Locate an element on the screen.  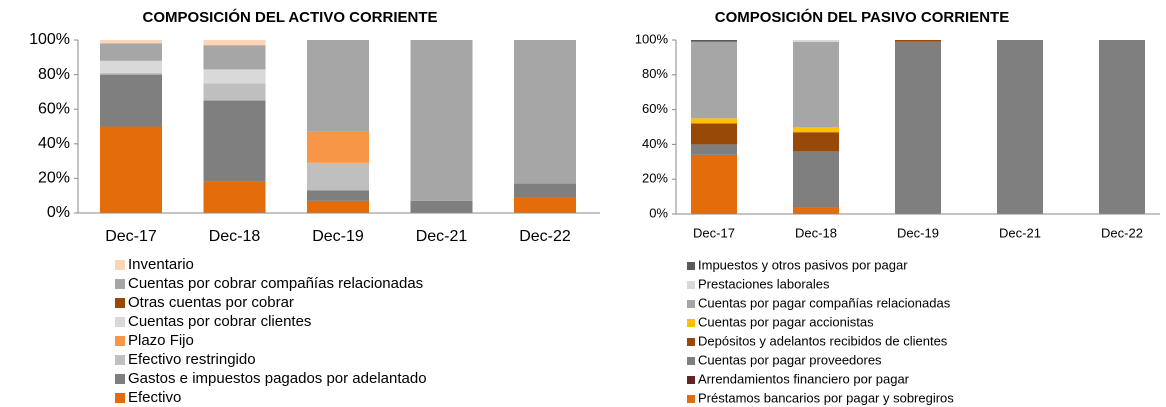
legend-label: Plazo Fijo is located at coordinates (161, 340).